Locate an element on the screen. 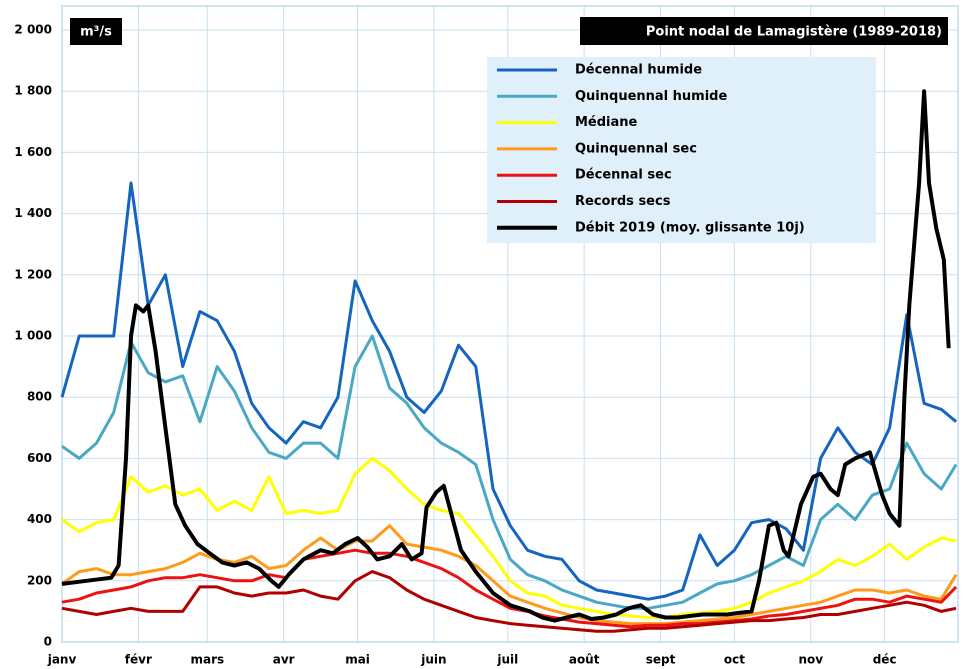 The image size is (964, 669). legend-label: Décennal humide is located at coordinates (638, 70).